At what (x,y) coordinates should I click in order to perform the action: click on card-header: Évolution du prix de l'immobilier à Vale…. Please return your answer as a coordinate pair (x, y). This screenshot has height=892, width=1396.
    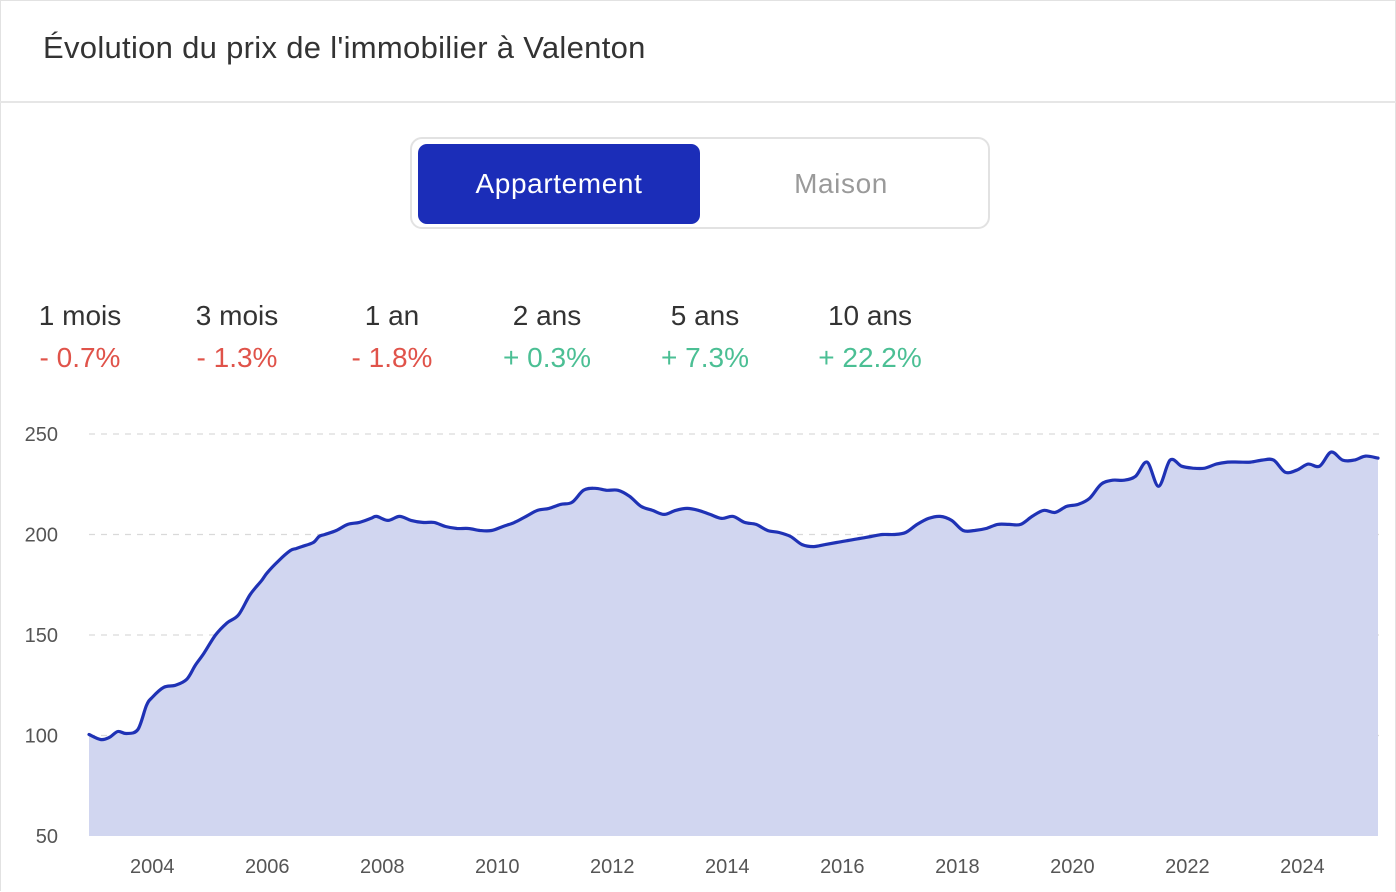
    Looking at the image, I should click on (698, 51).